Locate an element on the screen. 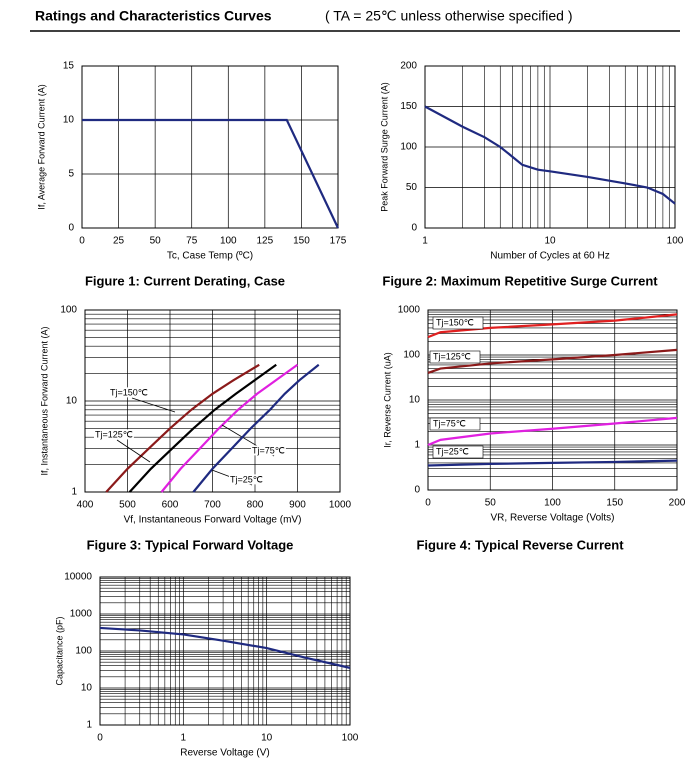 The image size is (686, 776). x-axis-label: VR, Reverse Voltage (Volts) is located at coordinates (553, 518).